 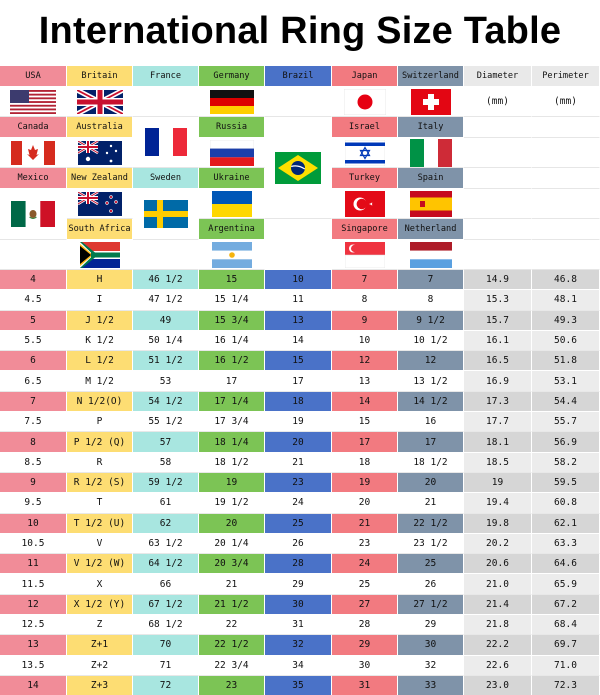 What do you see at coordinates (364, 203) in the screenshot?
I see `turkey-flag` at bounding box center [364, 203].